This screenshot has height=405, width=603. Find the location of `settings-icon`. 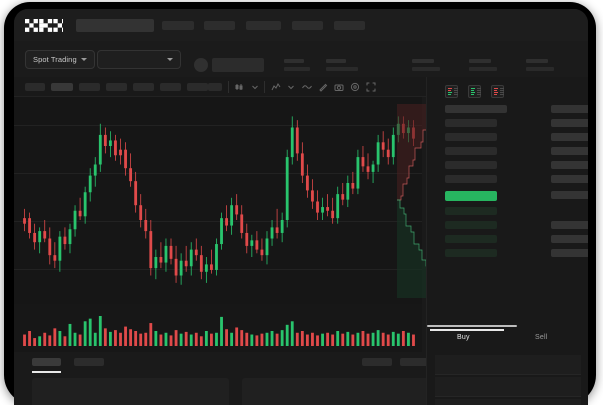

settings-icon is located at coordinates (355, 87).